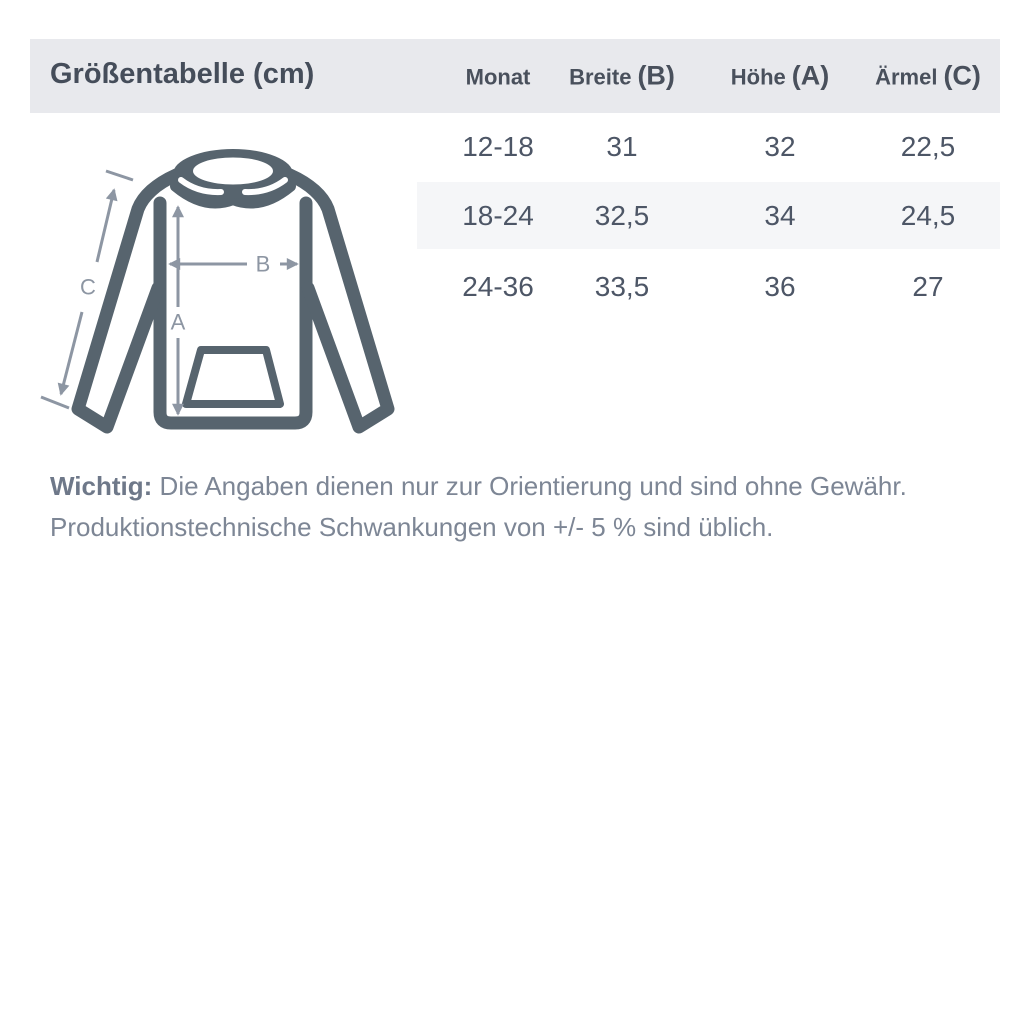  What do you see at coordinates (780, 146) in the screenshot?
I see `cell-row1-hoehe: 32` at bounding box center [780, 146].